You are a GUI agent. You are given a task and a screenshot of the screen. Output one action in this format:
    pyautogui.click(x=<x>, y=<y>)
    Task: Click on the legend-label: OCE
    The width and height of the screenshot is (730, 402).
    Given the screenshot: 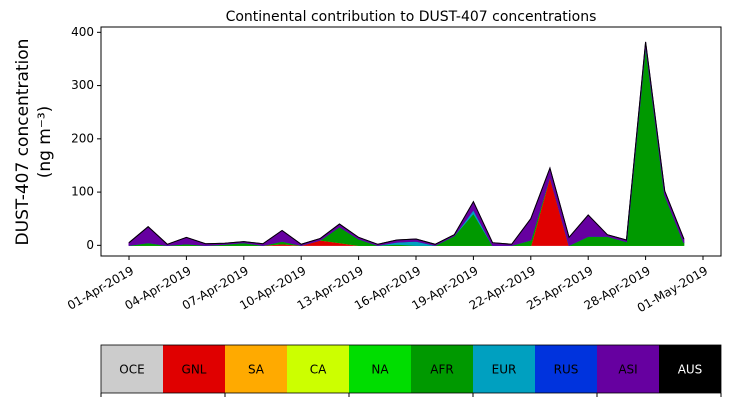 What is the action you would take?
    pyautogui.click(x=131, y=370)
    